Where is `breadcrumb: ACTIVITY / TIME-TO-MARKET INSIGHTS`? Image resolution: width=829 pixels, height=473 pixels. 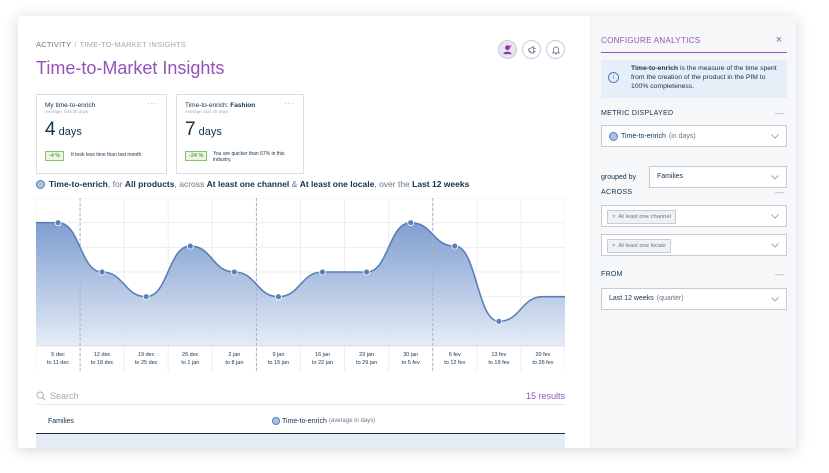 breadcrumb: ACTIVITY / TIME-TO-MARKET INSIGHTS is located at coordinates (111, 44).